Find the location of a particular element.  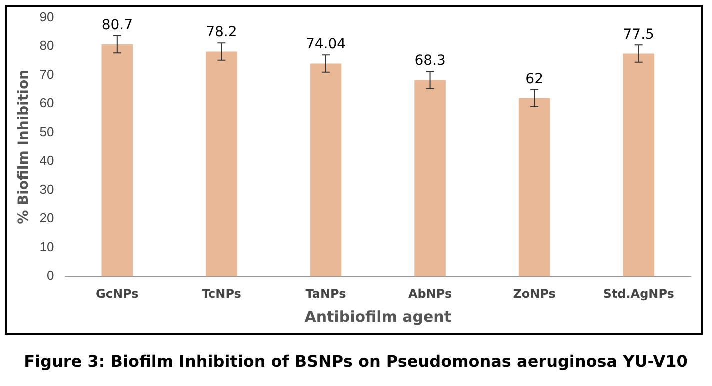

x-axis-title: Antibiofilm agent is located at coordinates (378, 317).